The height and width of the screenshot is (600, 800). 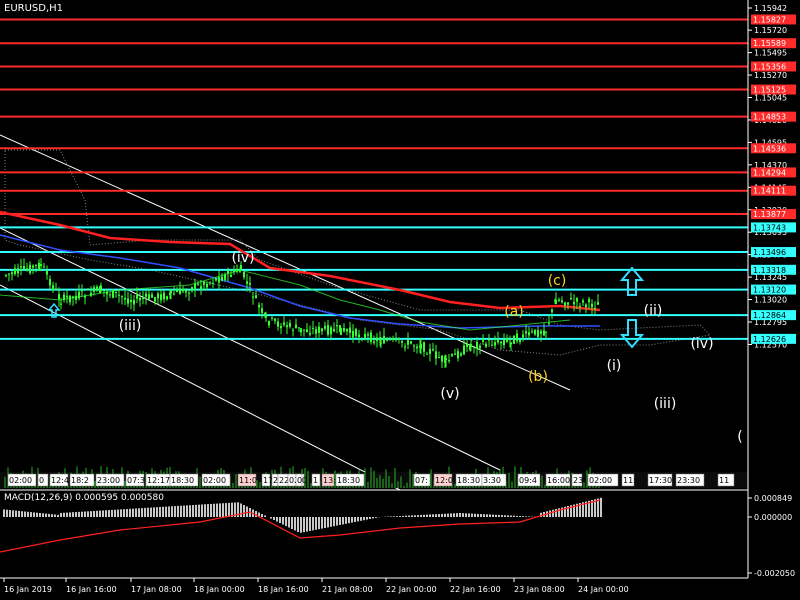 I want to click on time-box-label: 17:, so click(x=269, y=480).